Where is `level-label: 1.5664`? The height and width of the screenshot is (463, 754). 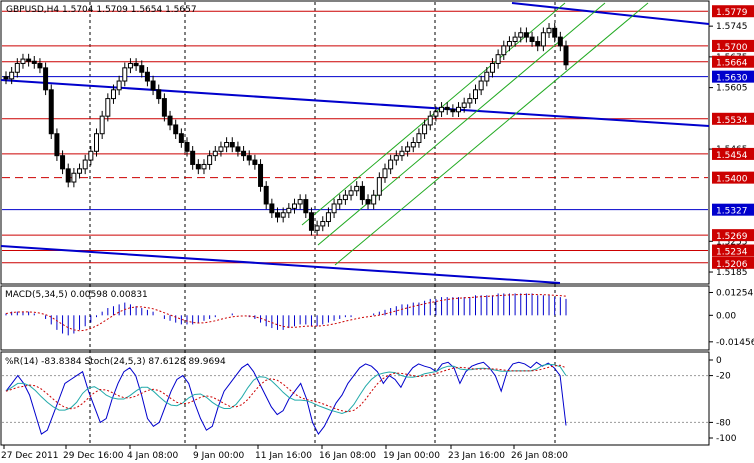
level-label: 1.5664 is located at coordinates (732, 64).